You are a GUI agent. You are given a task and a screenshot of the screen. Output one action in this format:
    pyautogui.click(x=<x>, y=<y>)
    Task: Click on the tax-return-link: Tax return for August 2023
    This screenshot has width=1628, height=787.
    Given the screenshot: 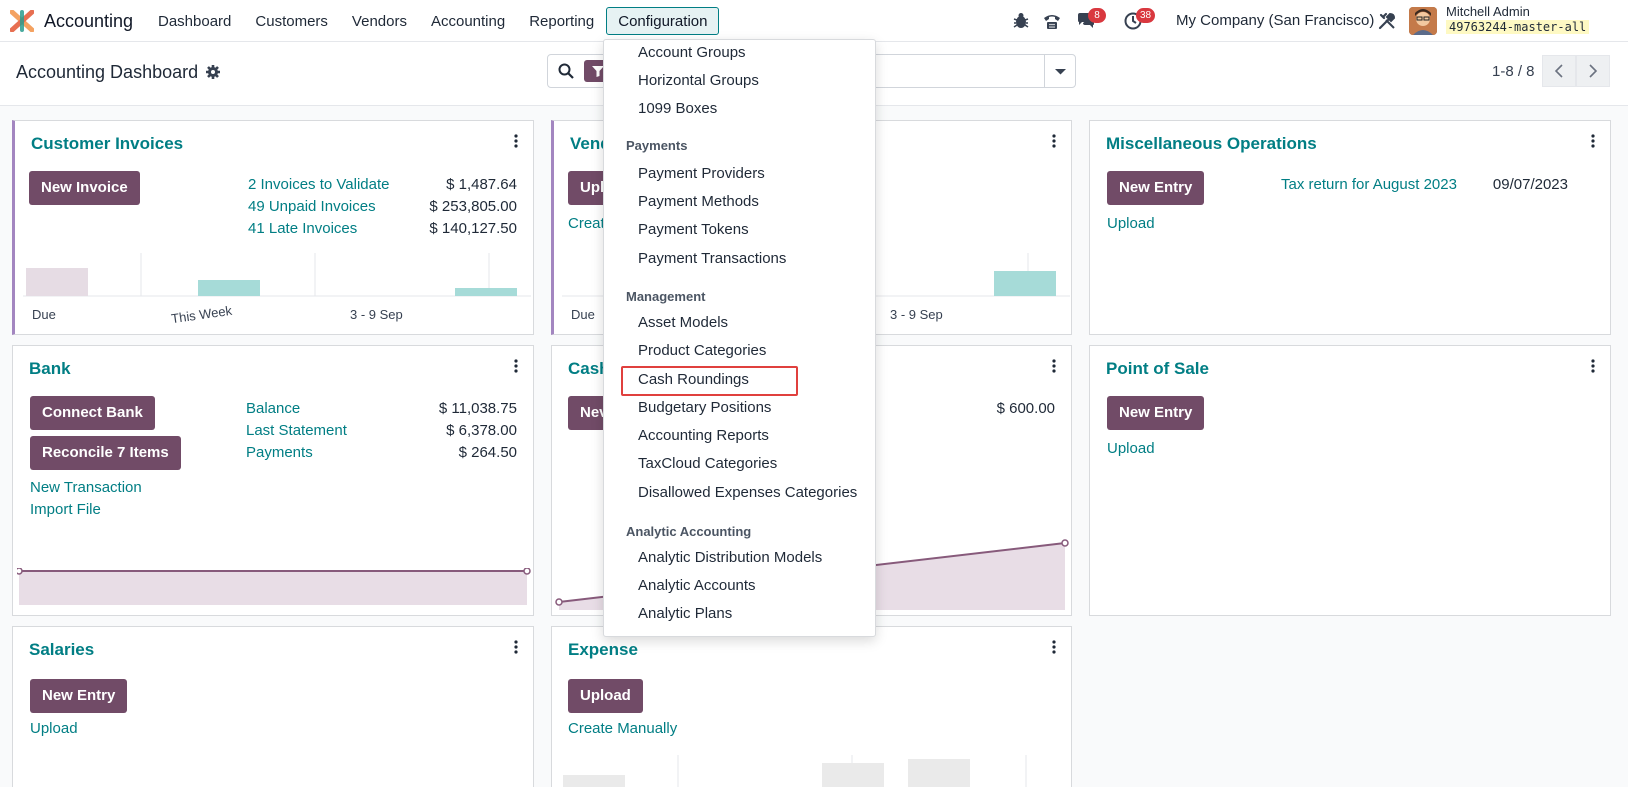 What is the action you would take?
    pyautogui.click(x=1369, y=184)
    